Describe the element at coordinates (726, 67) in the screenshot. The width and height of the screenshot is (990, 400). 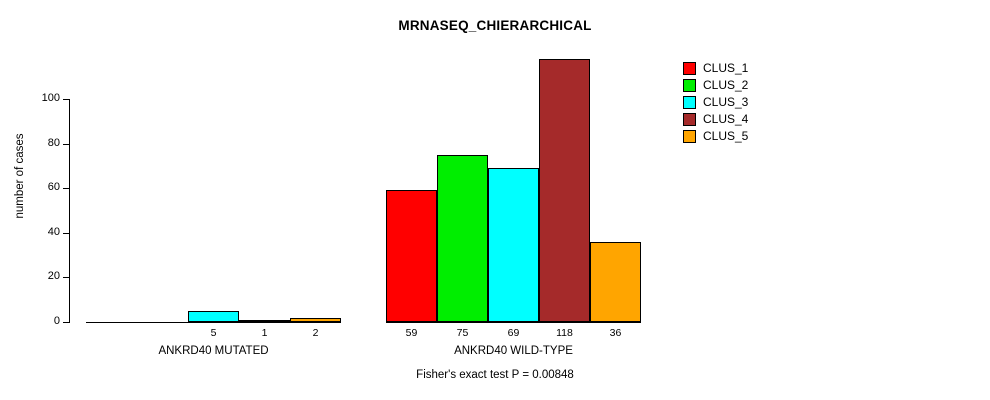
I see `legend-item-label: CLUS_1` at that location.